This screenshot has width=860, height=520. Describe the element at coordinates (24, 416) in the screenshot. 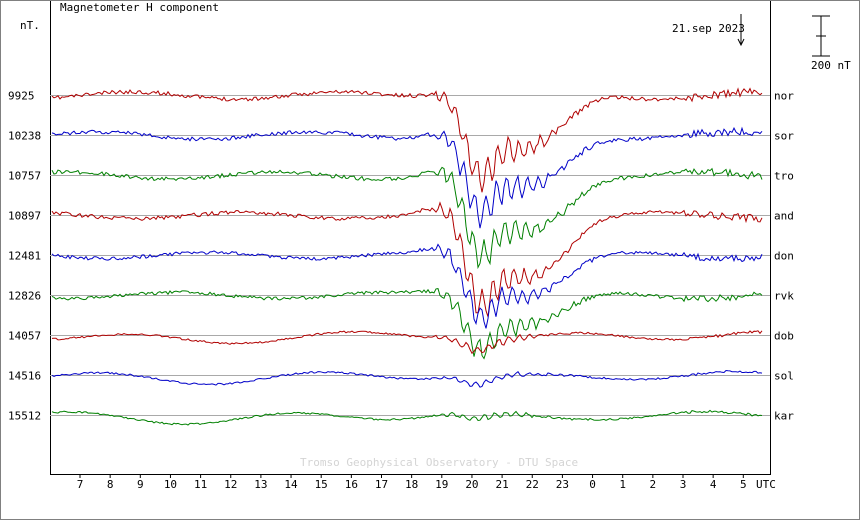

I see `baseline-kar: 15512` at that location.